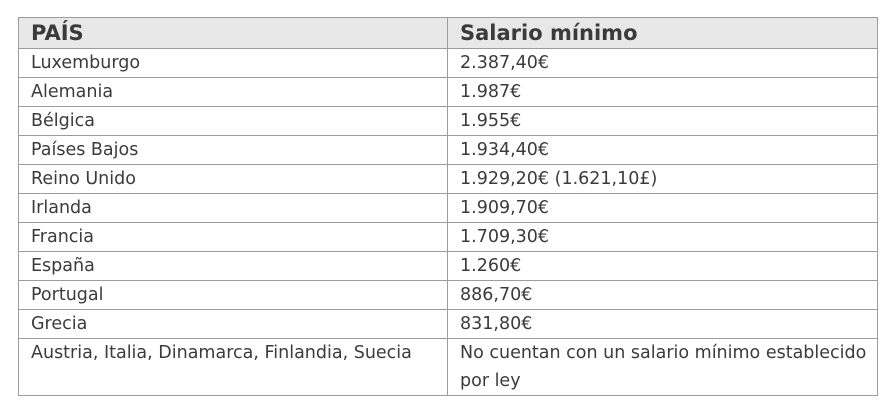 Image resolution: width=889 pixels, height=417 pixels. Describe the element at coordinates (233, 237) in the screenshot. I see `country-cell: Francia` at that location.